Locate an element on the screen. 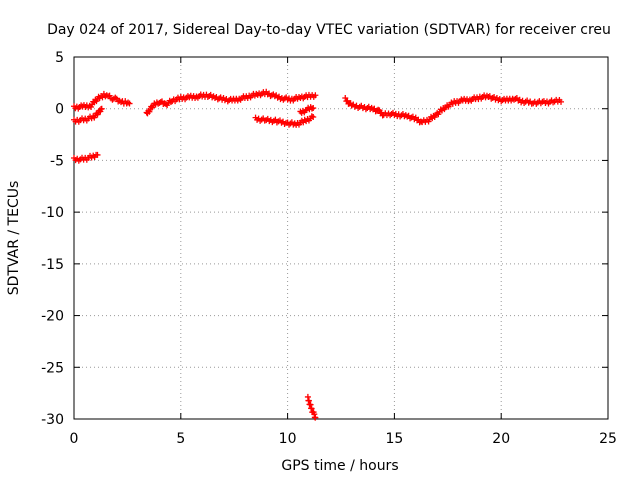 This screenshot has width=640, height=480. y-tick-label: -25 is located at coordinates (52, 368).